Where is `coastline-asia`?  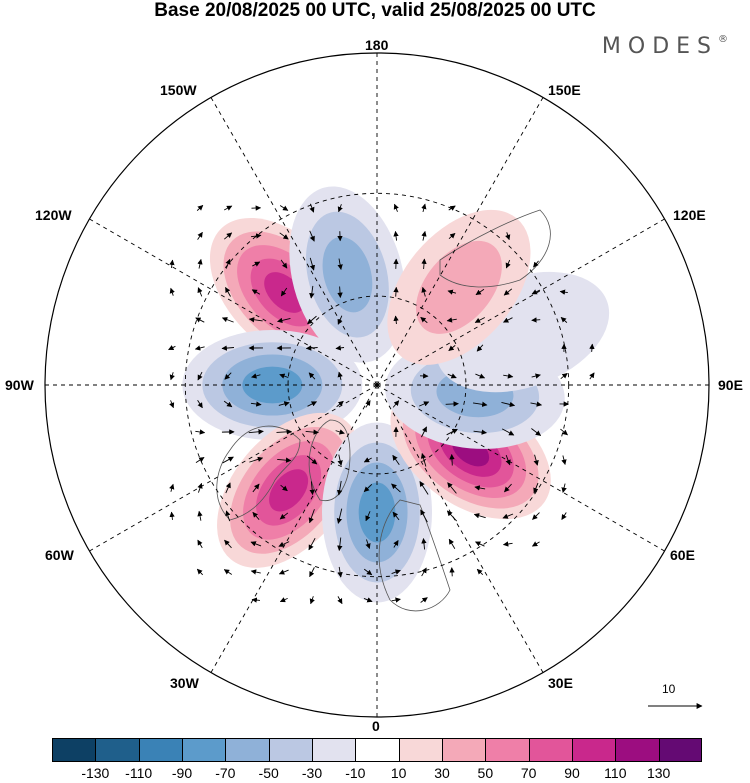 coastline-asia is located at coordinates (495, 248).